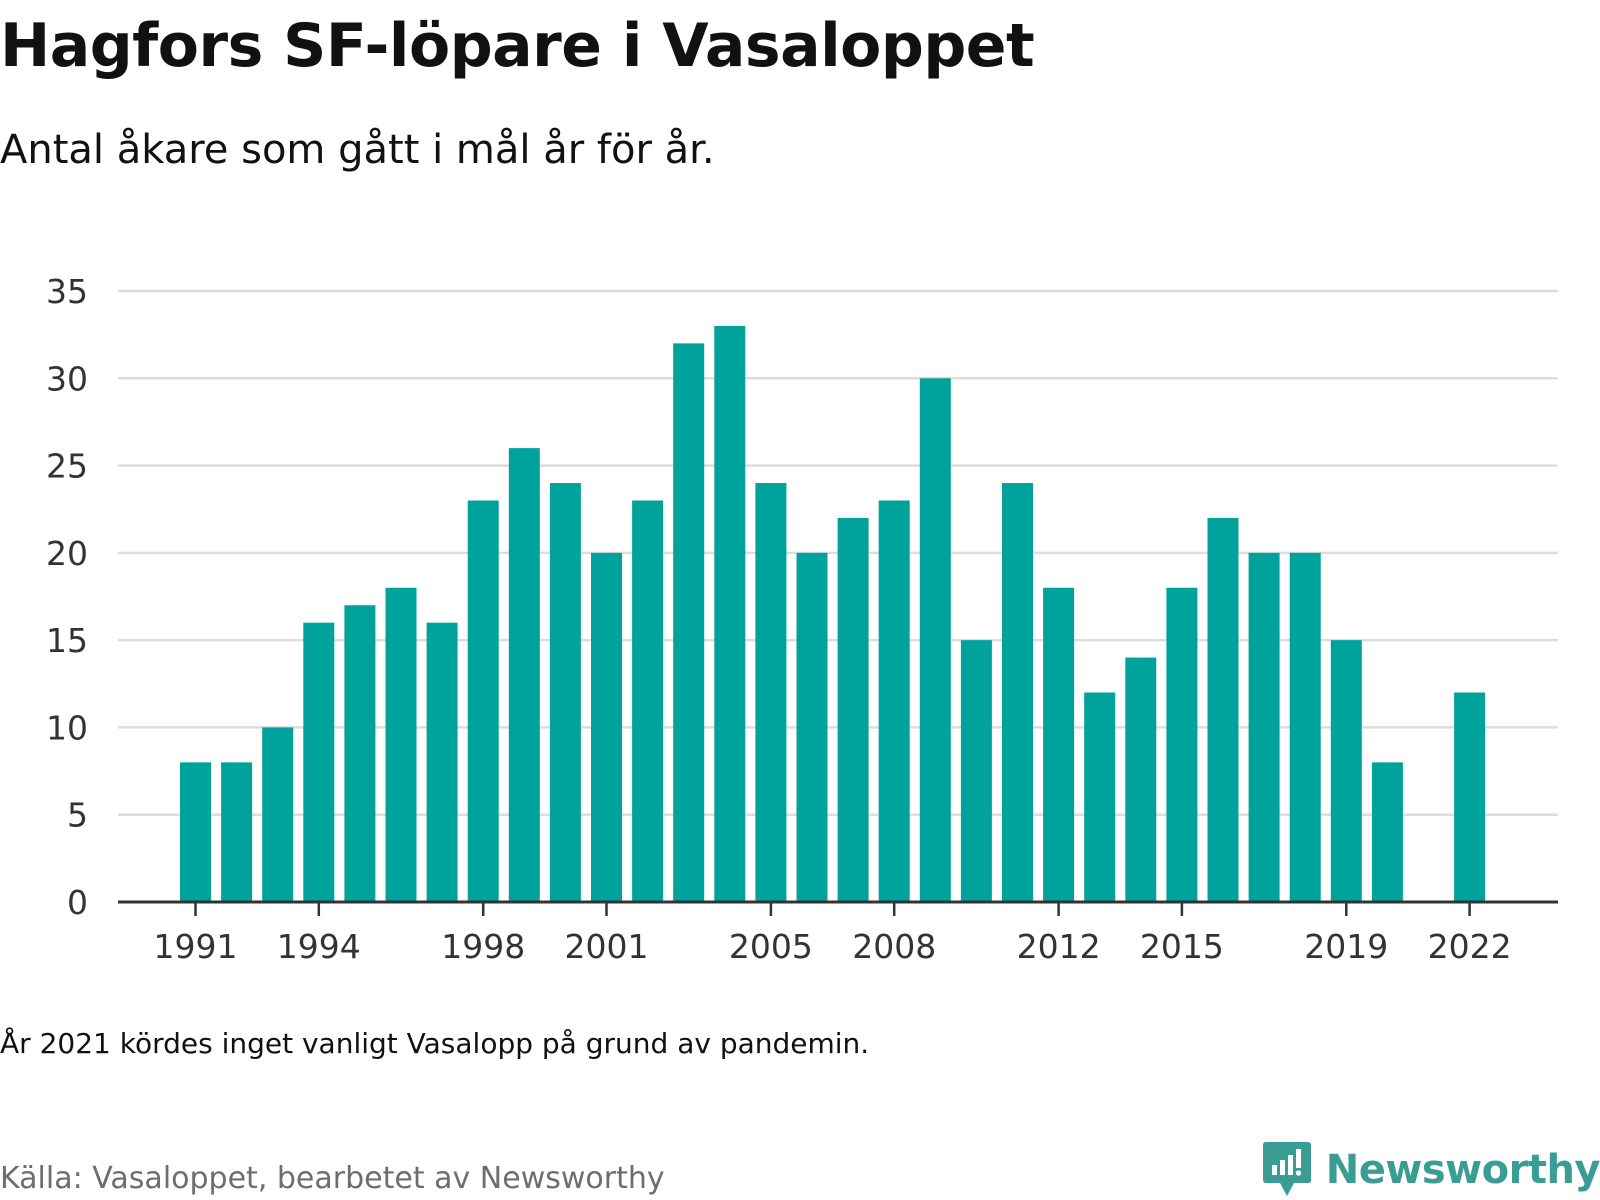 This screenshot has height=1200, width=1600. Describe the element at coordinates (1100, 797) in the screenshot. I see `bar-2013` at that location.